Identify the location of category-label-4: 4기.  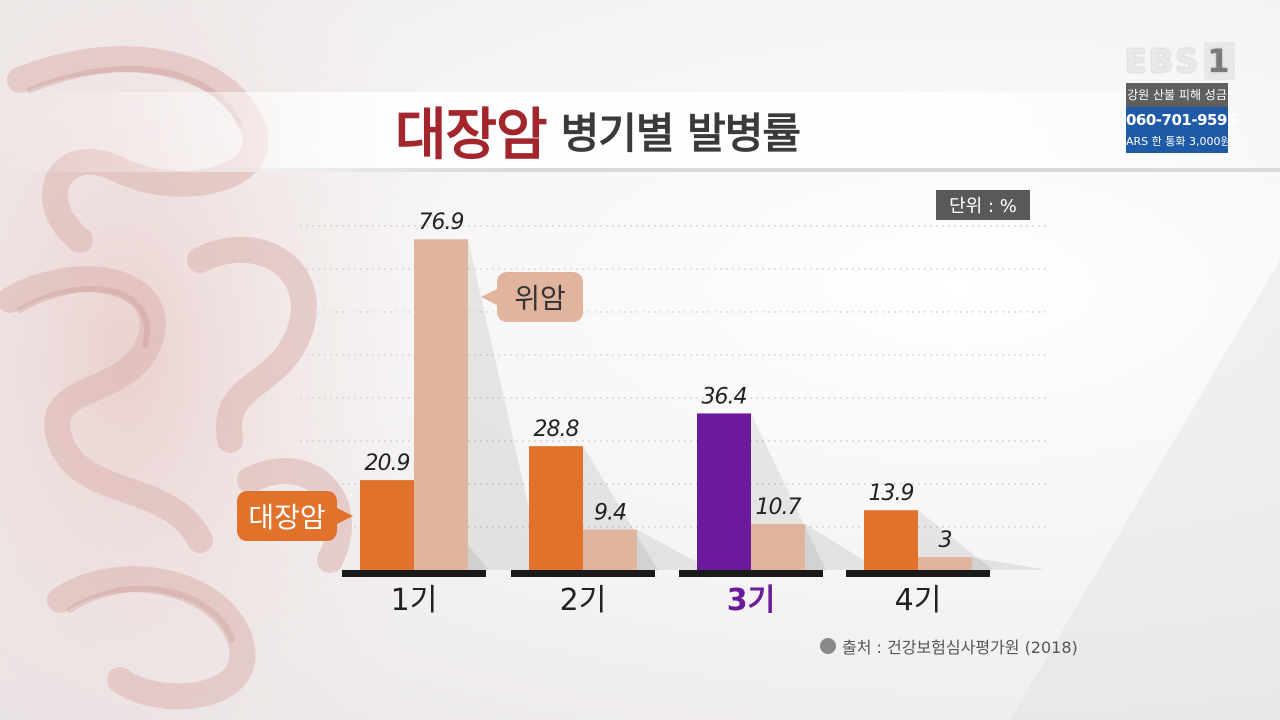
(918, 600).